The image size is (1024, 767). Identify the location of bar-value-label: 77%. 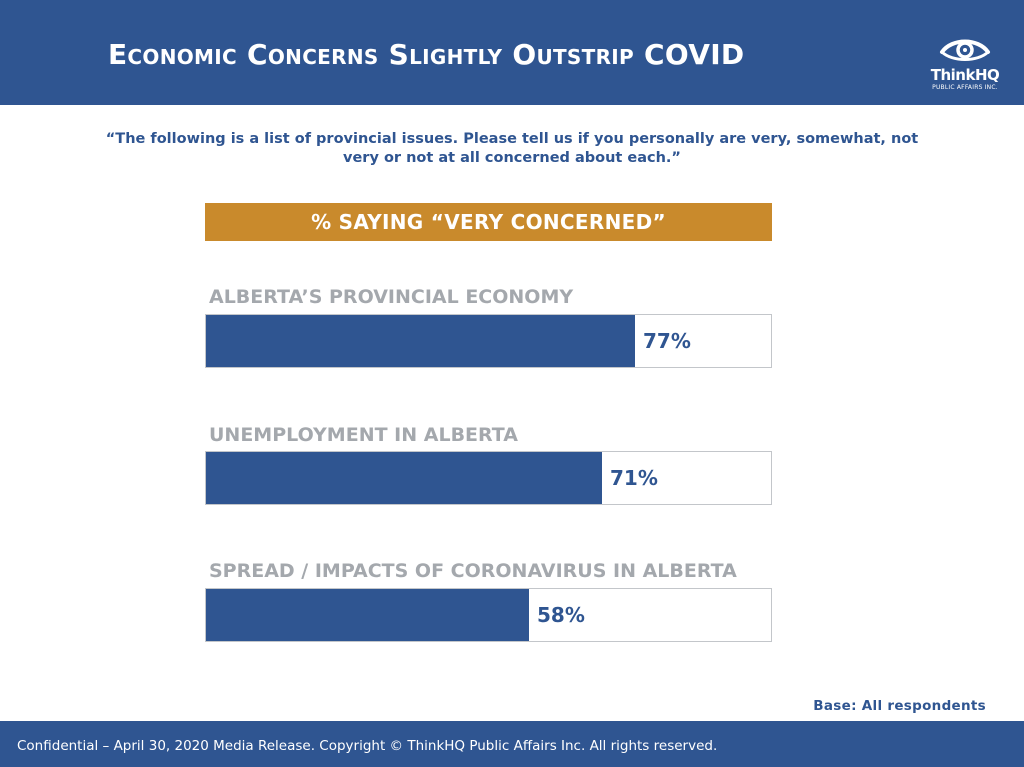
(667, 341).